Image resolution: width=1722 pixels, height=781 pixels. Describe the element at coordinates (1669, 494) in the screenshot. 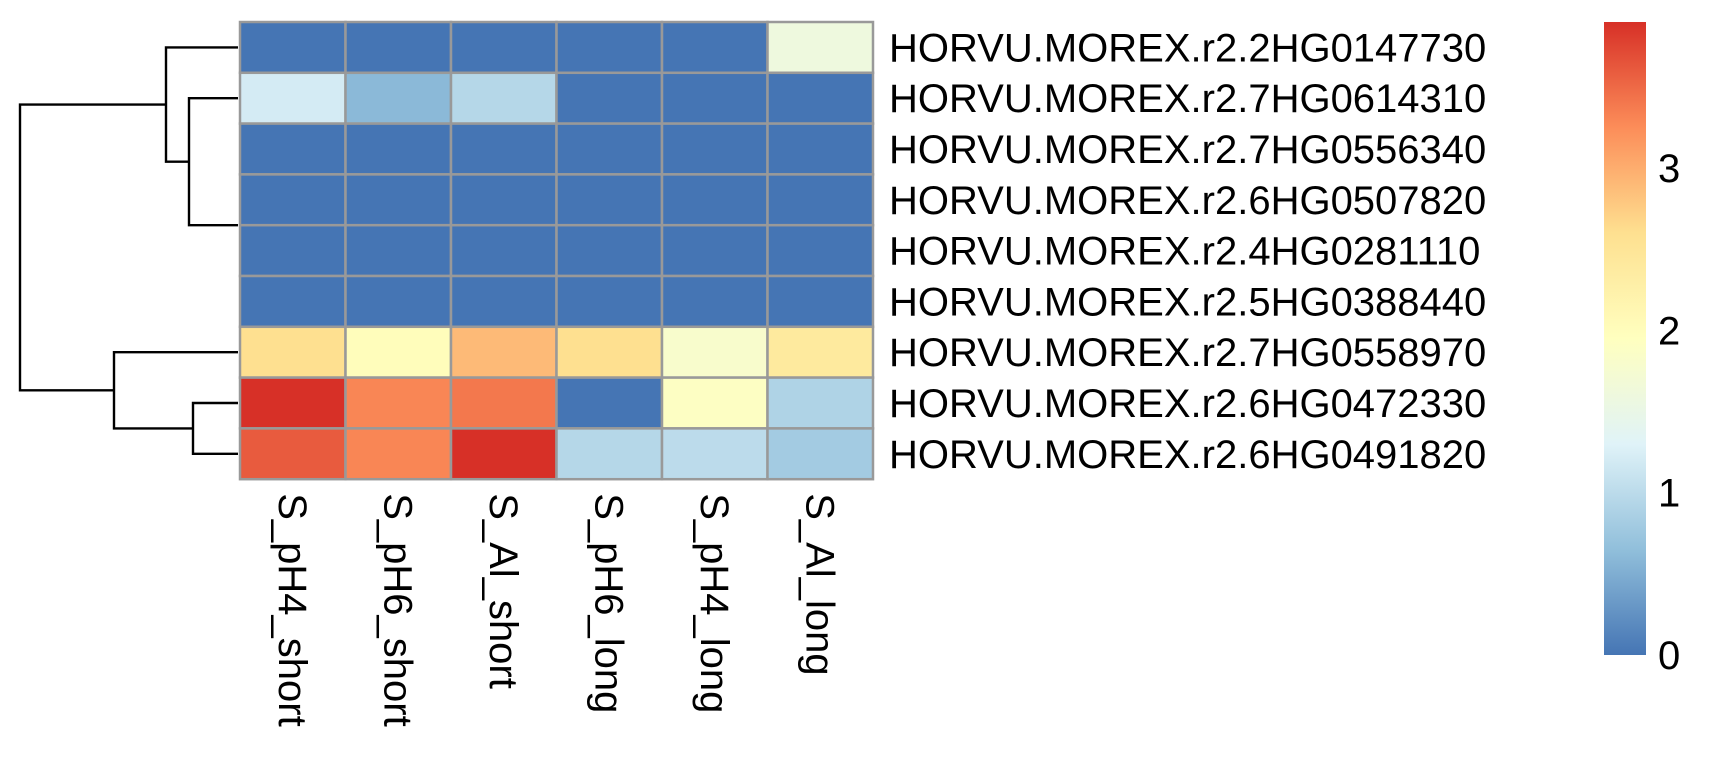

I see `colorbar-tick-label: 1` at that location.